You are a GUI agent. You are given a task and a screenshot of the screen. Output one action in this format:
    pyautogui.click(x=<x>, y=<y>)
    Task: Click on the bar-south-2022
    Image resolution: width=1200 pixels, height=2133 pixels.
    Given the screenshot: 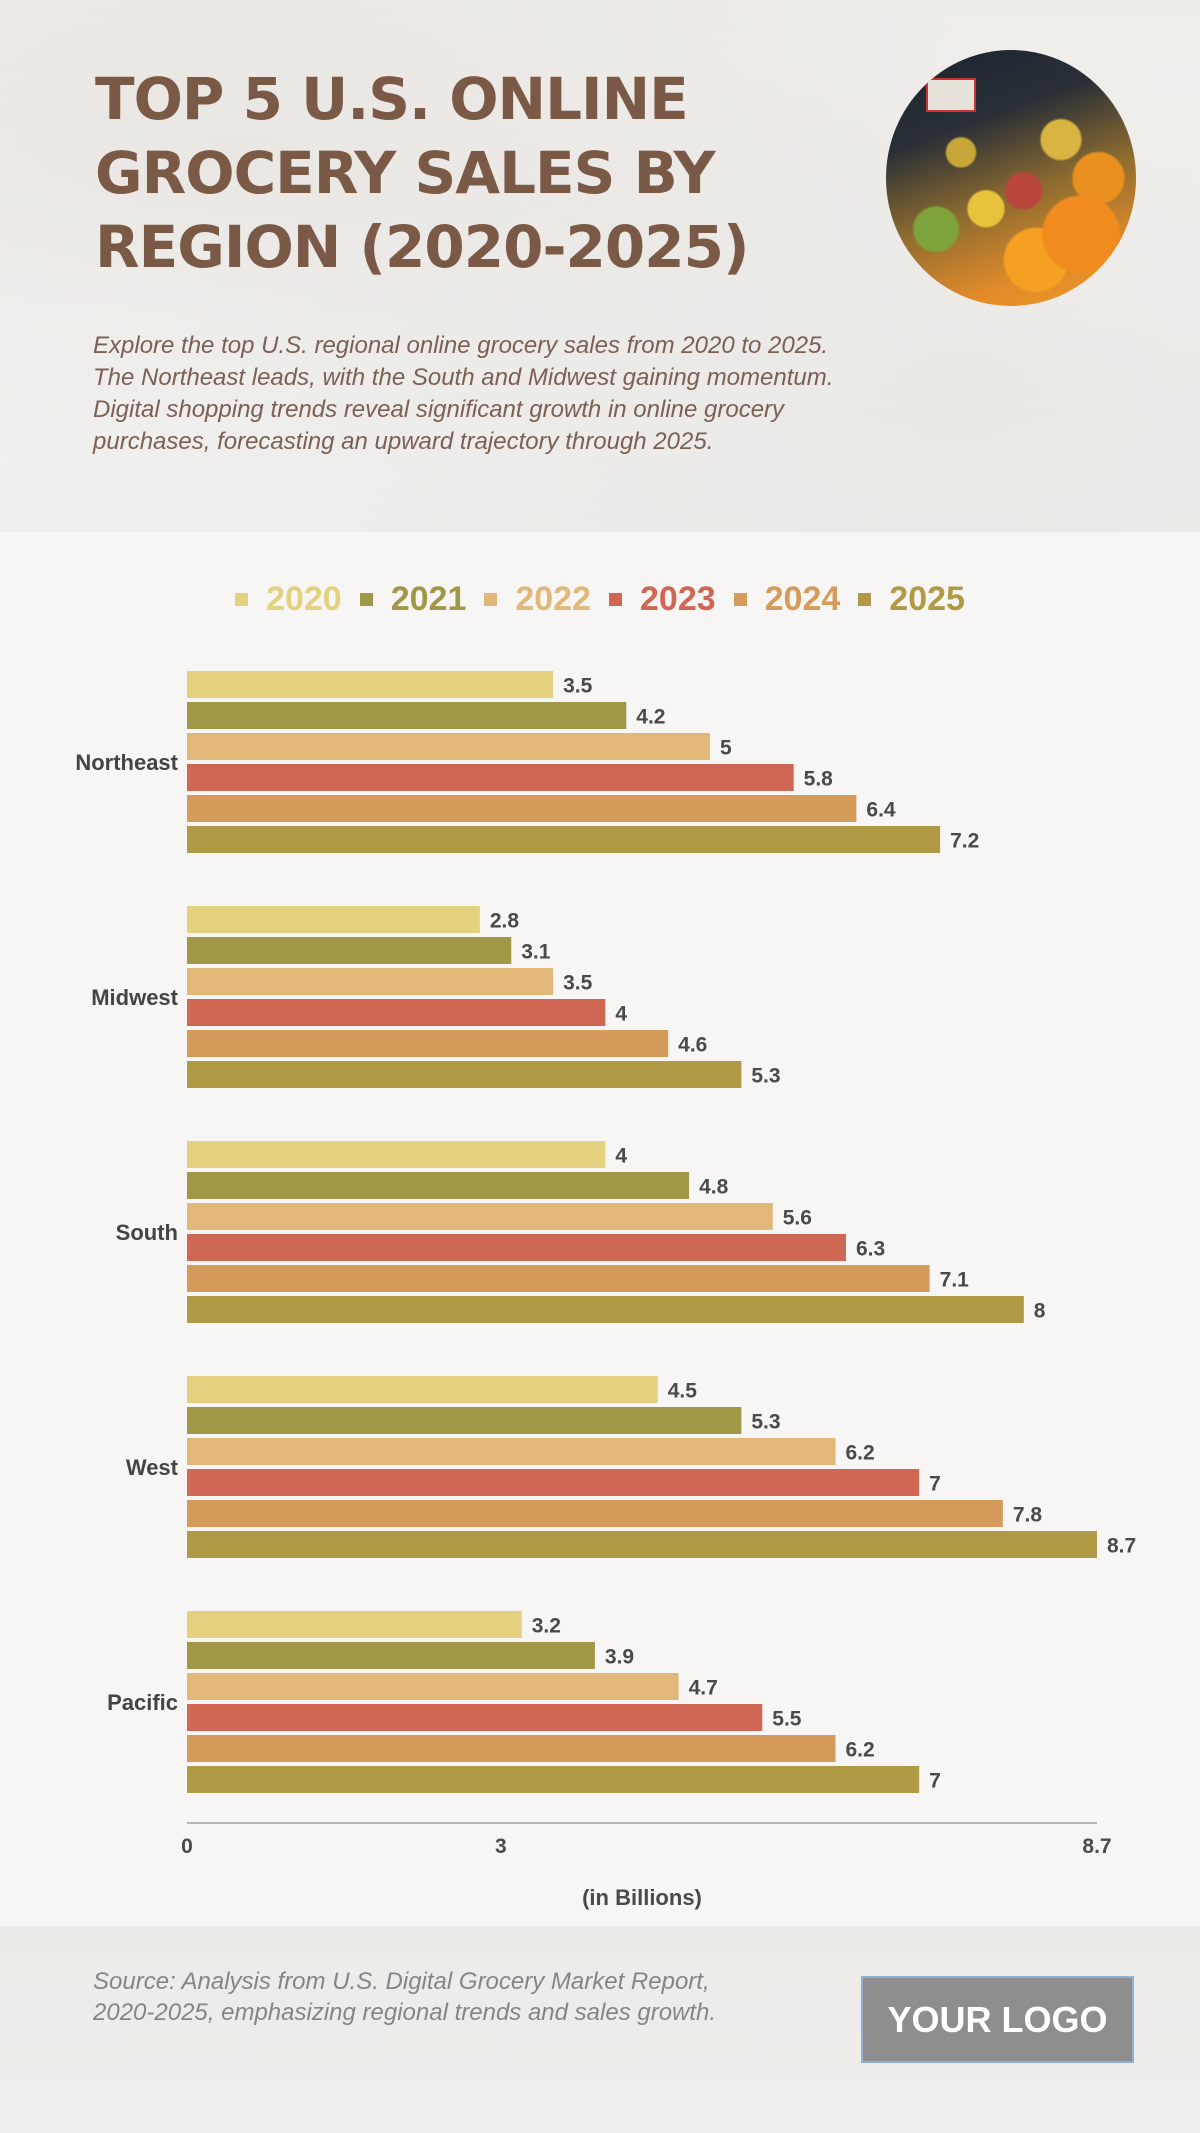 What is the action you would take?
    pyautogui.click(x=480, y=1216)
    